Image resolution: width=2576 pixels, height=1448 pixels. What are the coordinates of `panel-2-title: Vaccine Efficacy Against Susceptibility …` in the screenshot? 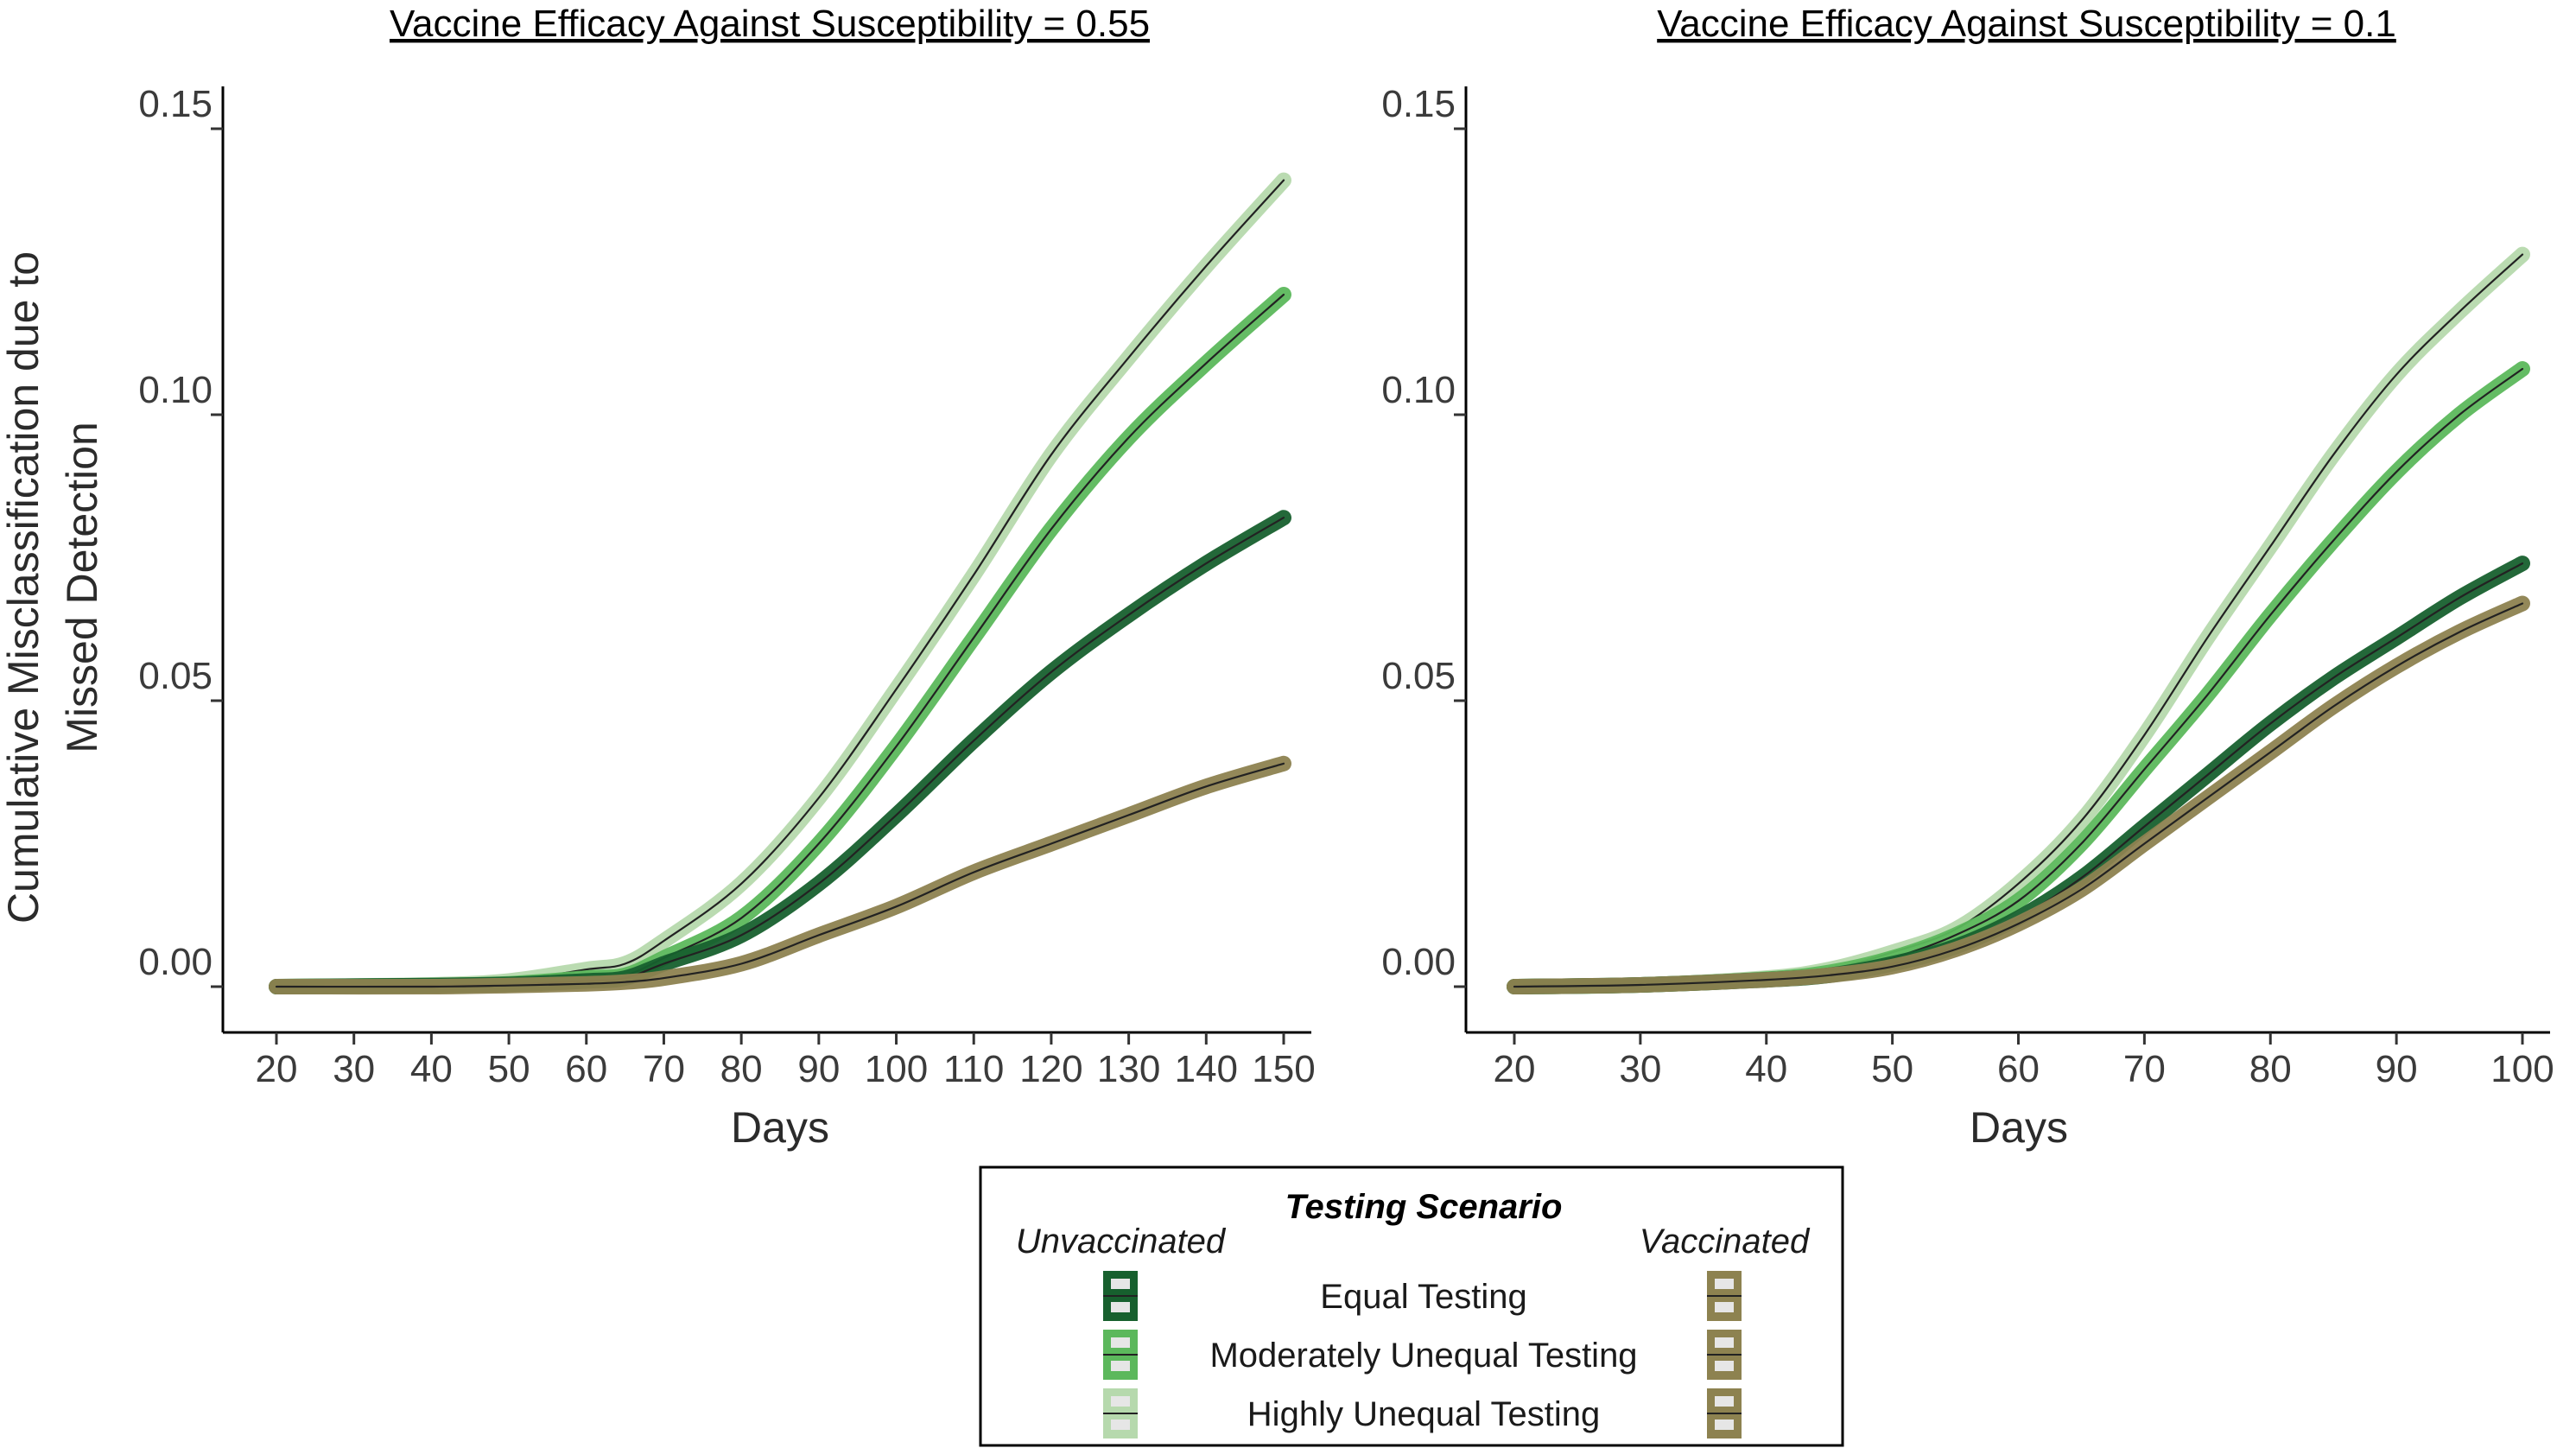 It's located at (2027, 24).